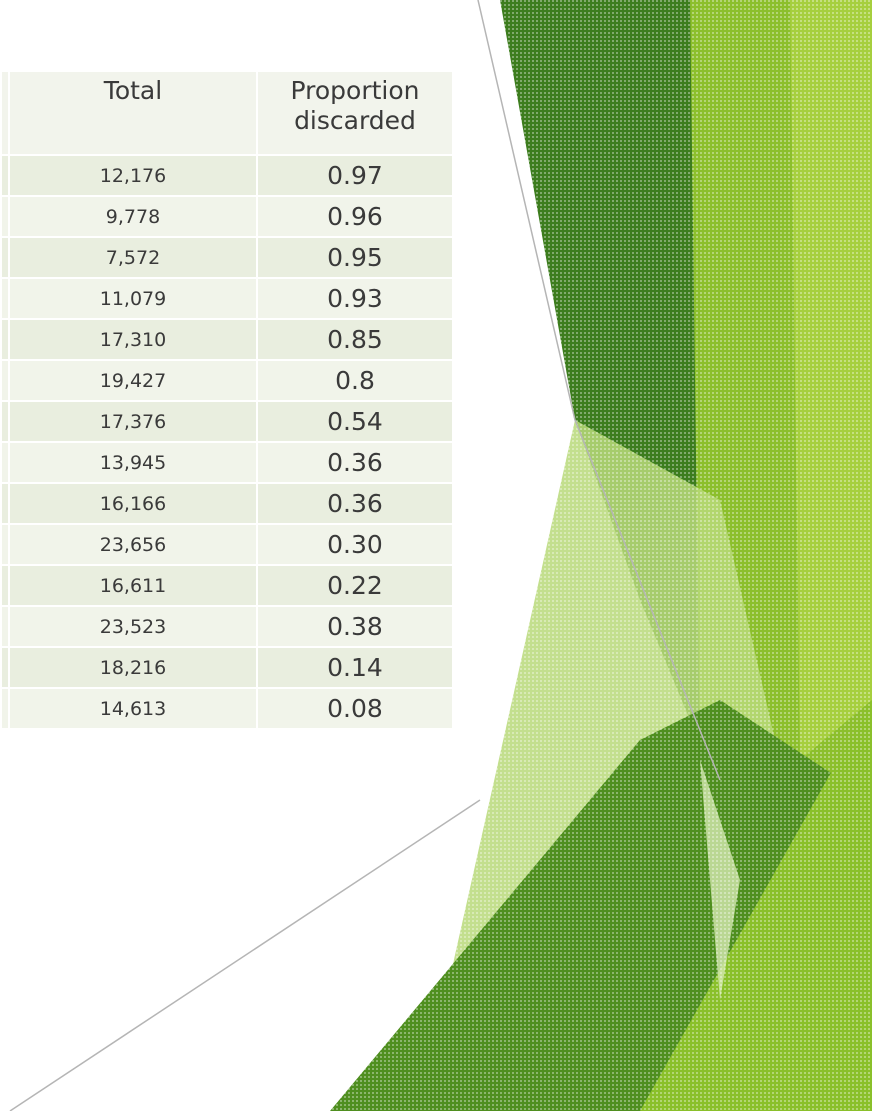  Describe the element at coordinates (355, 216) in the screenshot. I see `proportion-cell: 0.96` at that location.